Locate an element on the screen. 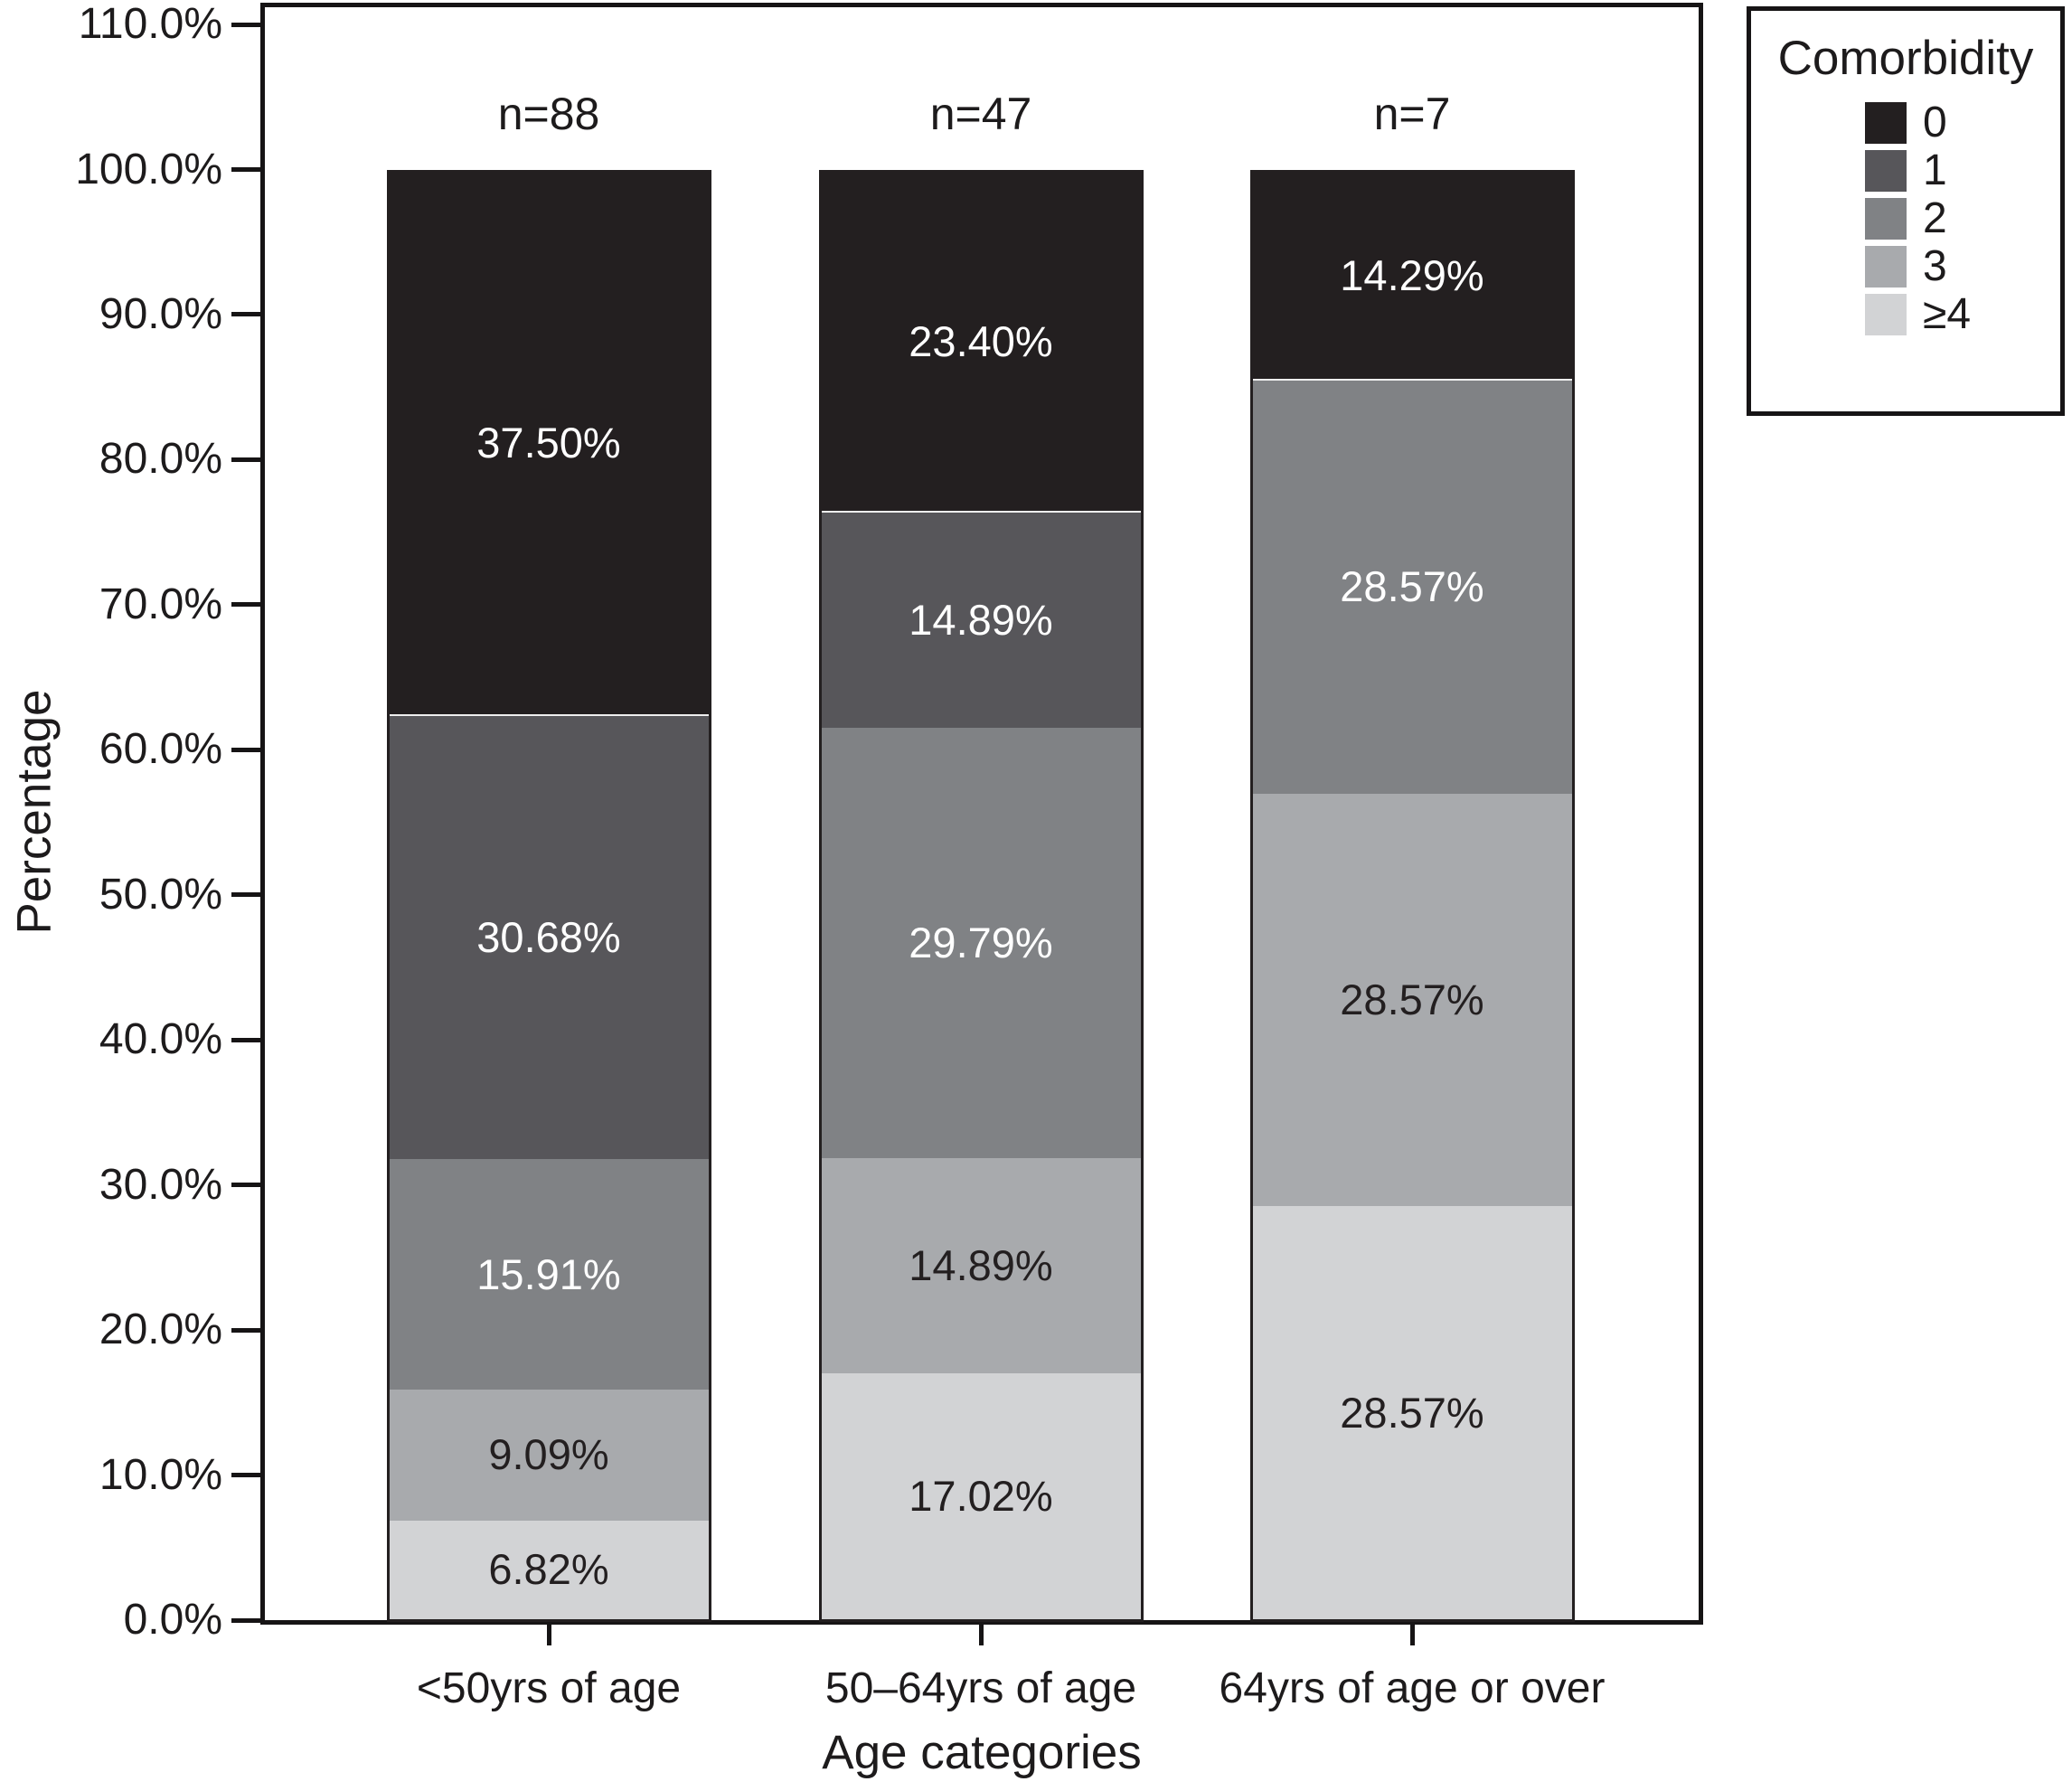  y-tick-label: 10.0% is located at coordinates (160, 1474).